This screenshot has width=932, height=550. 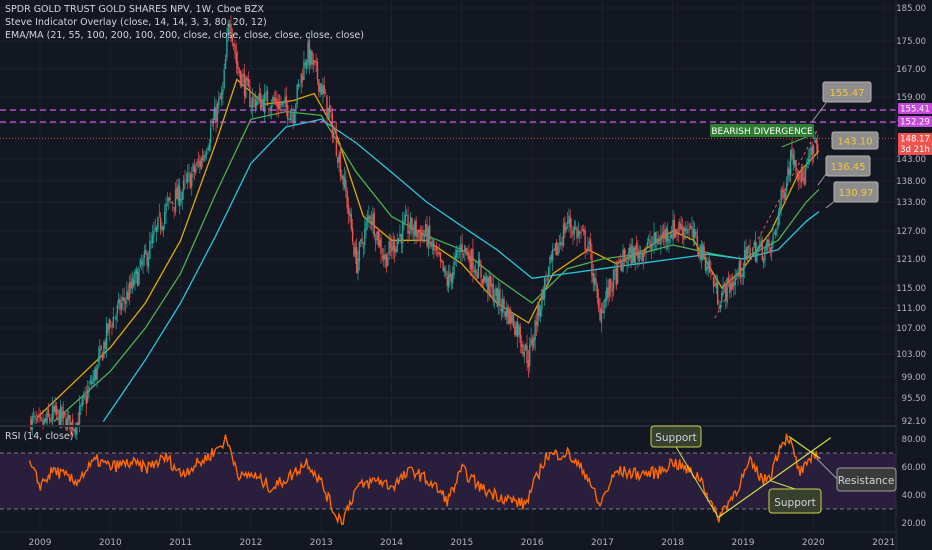 I want to click on price-tick-label: 99.00, so click(x=914, y=378).